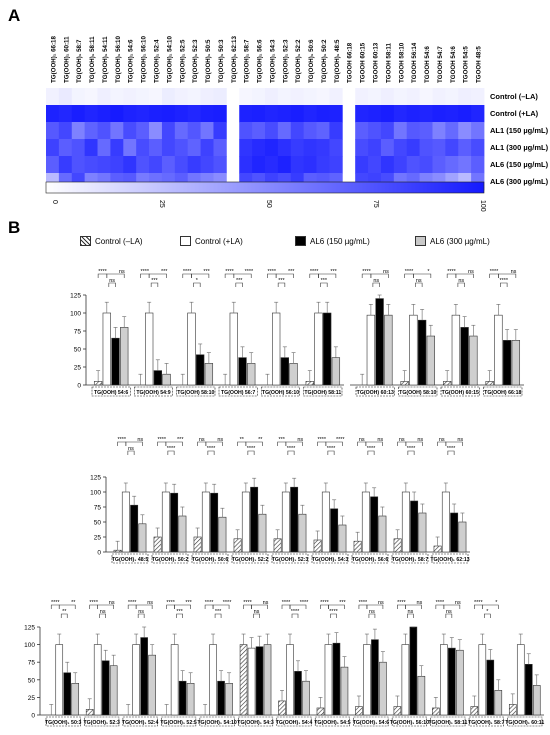  What do you see at coordinates (479, 64) in the screenshot?
I see `heatmap-column-label: TGOOH 48:5` at bounding box center [479, 64].